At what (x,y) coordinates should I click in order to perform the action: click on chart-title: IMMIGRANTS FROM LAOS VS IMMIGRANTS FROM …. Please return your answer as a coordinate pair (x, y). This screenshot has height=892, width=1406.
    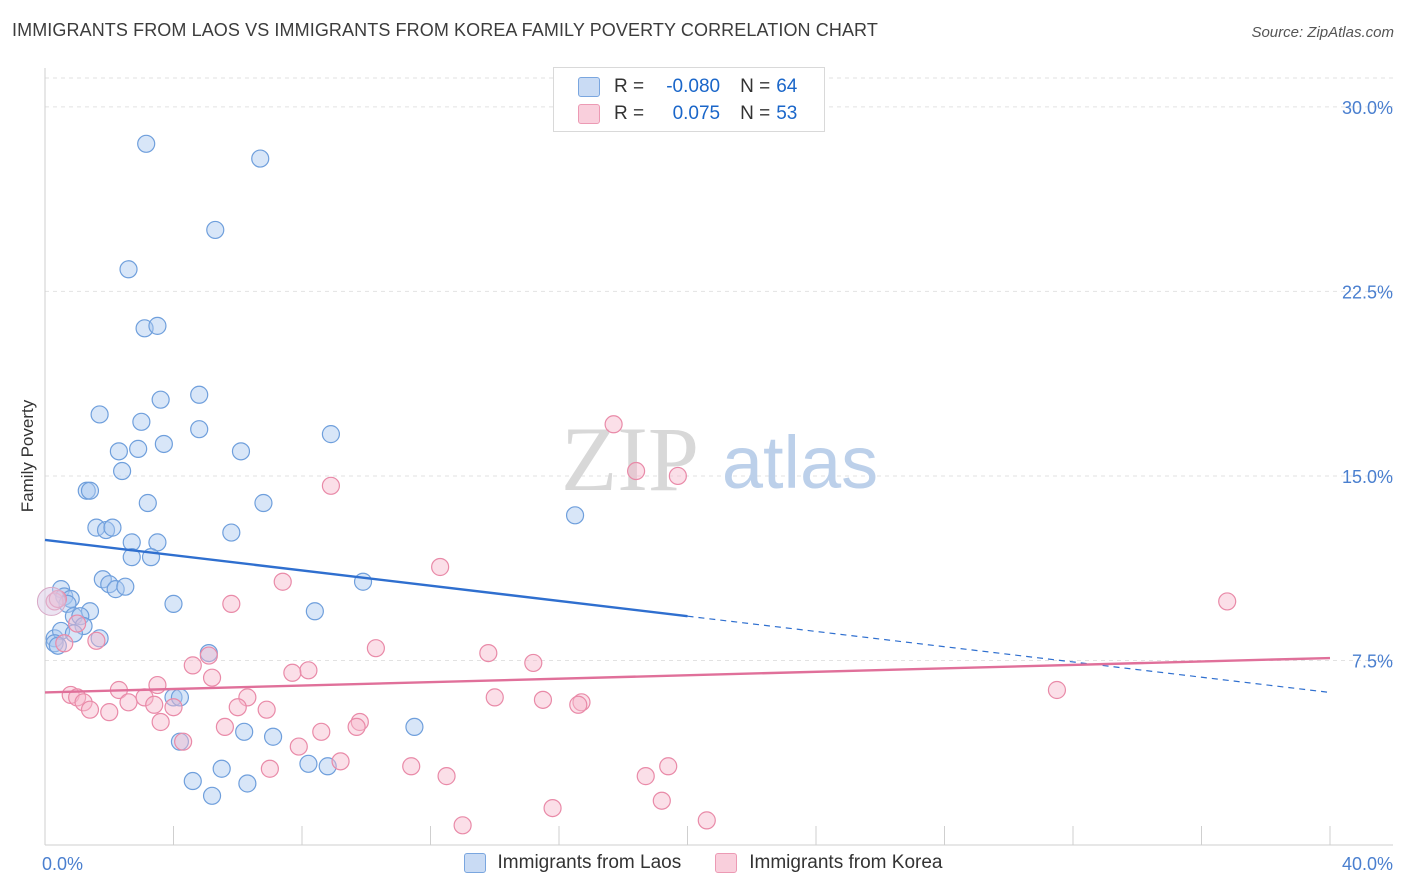
    Looking at the image, I should click on (445, 30).